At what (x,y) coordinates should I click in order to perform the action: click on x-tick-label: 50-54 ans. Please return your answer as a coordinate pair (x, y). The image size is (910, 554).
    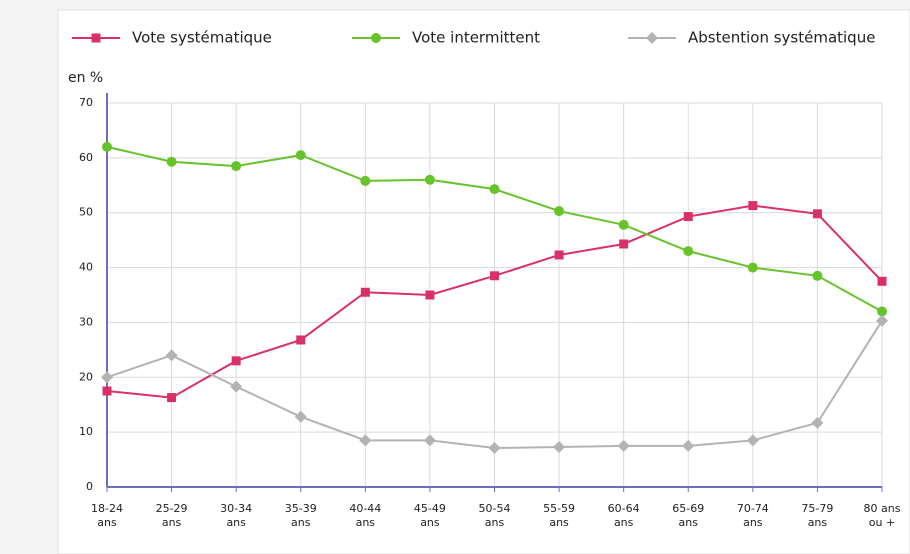
    Looking at the image, I should click on (495, 515).